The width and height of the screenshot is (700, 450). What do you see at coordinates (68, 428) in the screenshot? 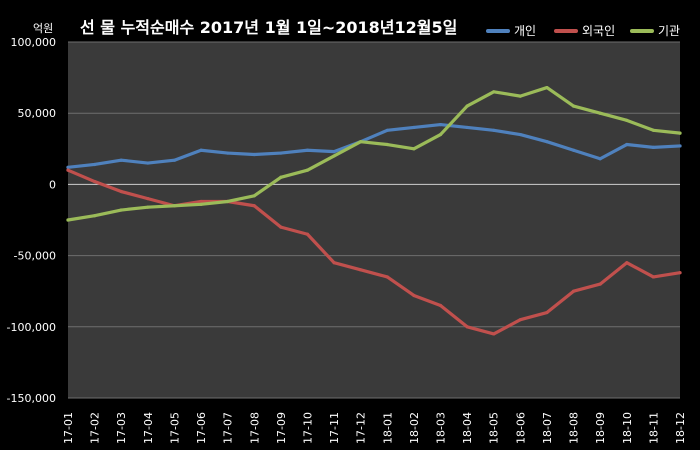
I see `x-tick-label: 17-01` at bounding box center [68, 428].